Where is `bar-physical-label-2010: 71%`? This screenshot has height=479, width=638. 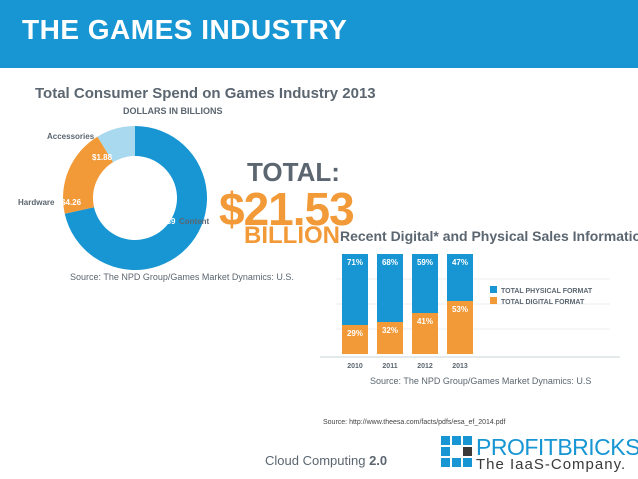
bar-physical-label-2010: 71% is located at coordinates (355, 262).